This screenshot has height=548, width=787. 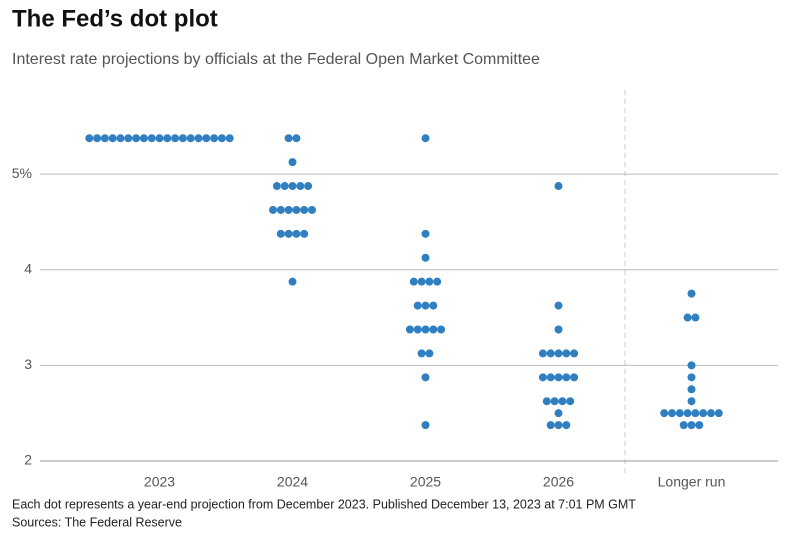 What do you see at coordinates (558, 482) in the screenshot?
I see `x-tick-label: 2026` at bounding box center [558, 482].